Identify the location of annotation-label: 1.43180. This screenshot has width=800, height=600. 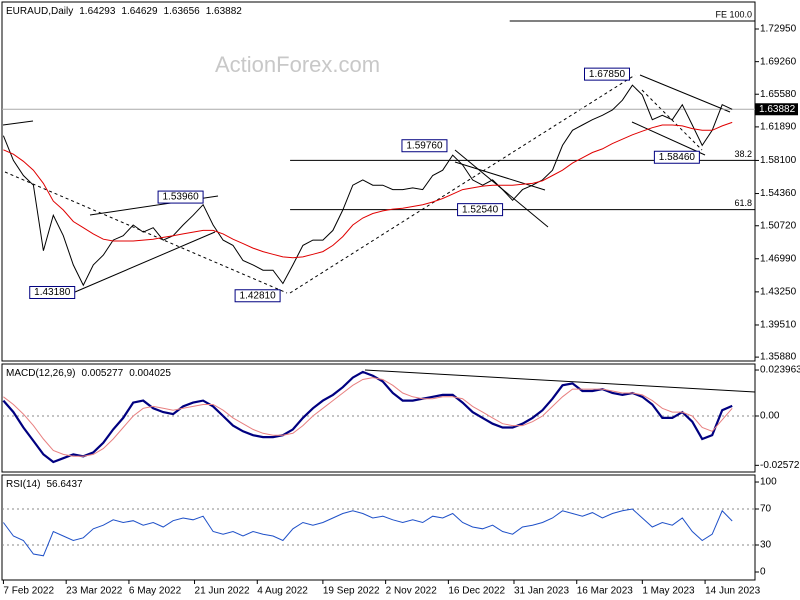
(52, 292).